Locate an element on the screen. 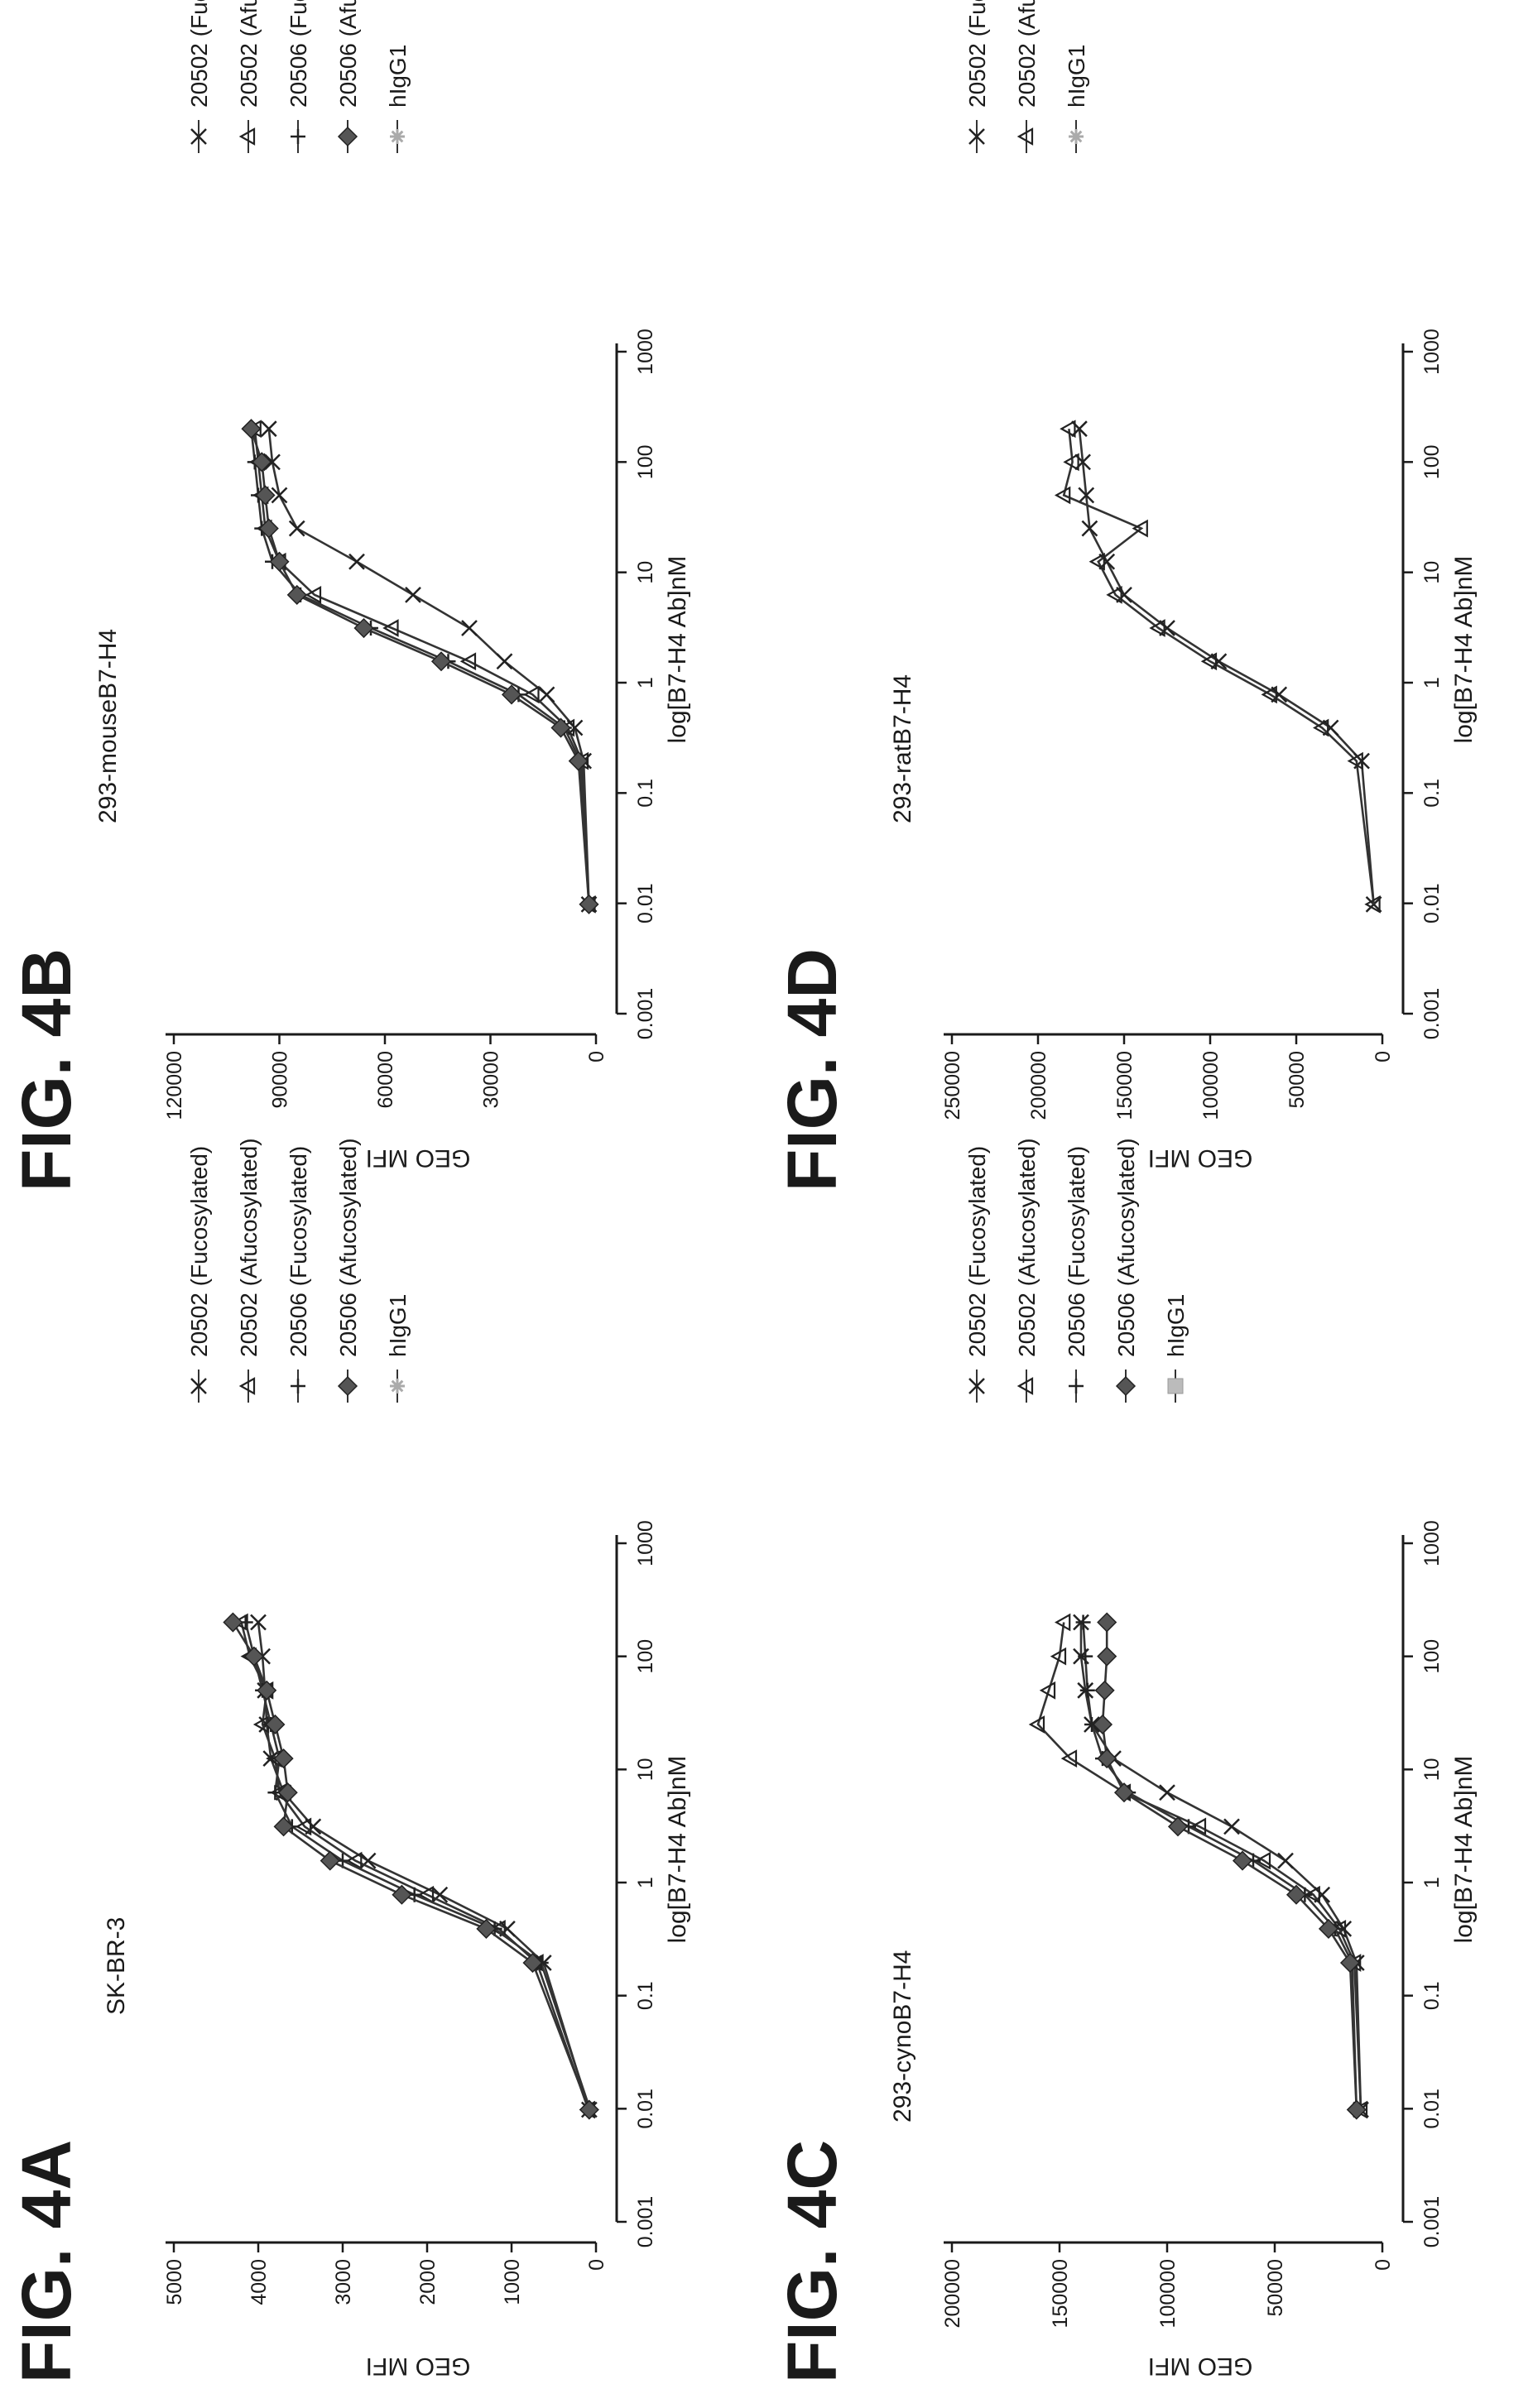 The image size is (1533, 2408). y-tick-label: 200000 is located at coordinates (1038, 1085).